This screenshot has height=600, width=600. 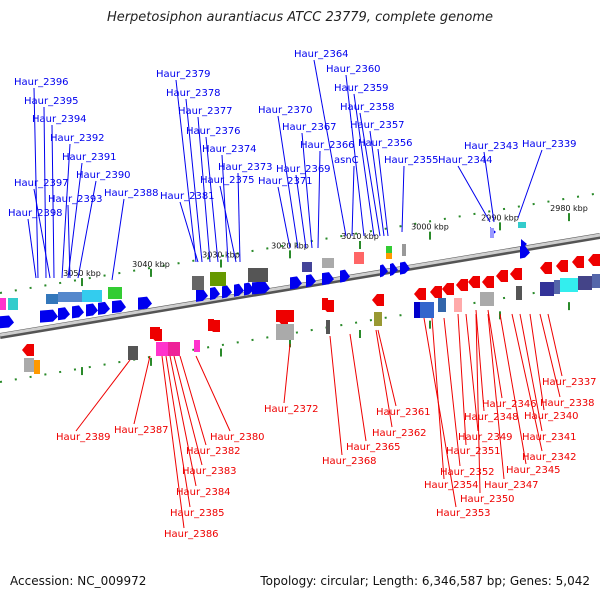 What do you see at coordinates (551, 416) in the screenshot?
I see `reverse-gene-label: Haur_2340` at bounding box center [551, 416].